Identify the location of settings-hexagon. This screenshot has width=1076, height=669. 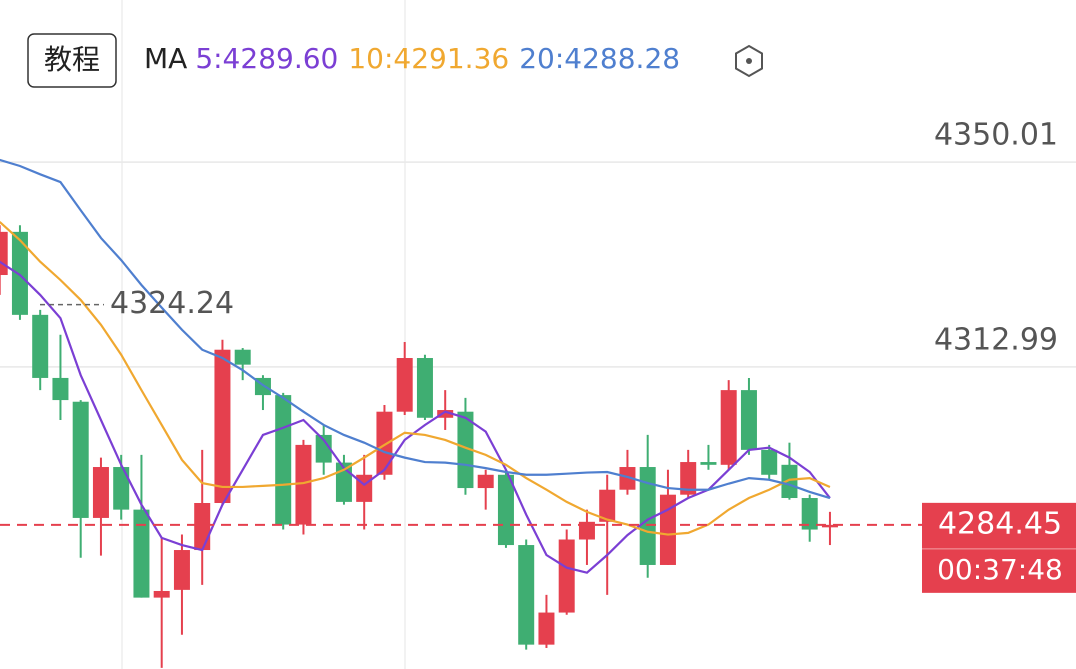
(749, 61).